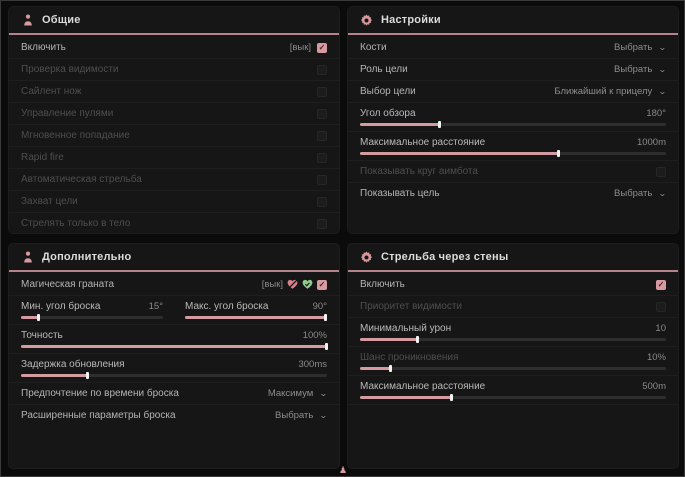 The width and height of the screenshot is (685, 477). I want to click on row-label: Роль цели, so click(384, 69).